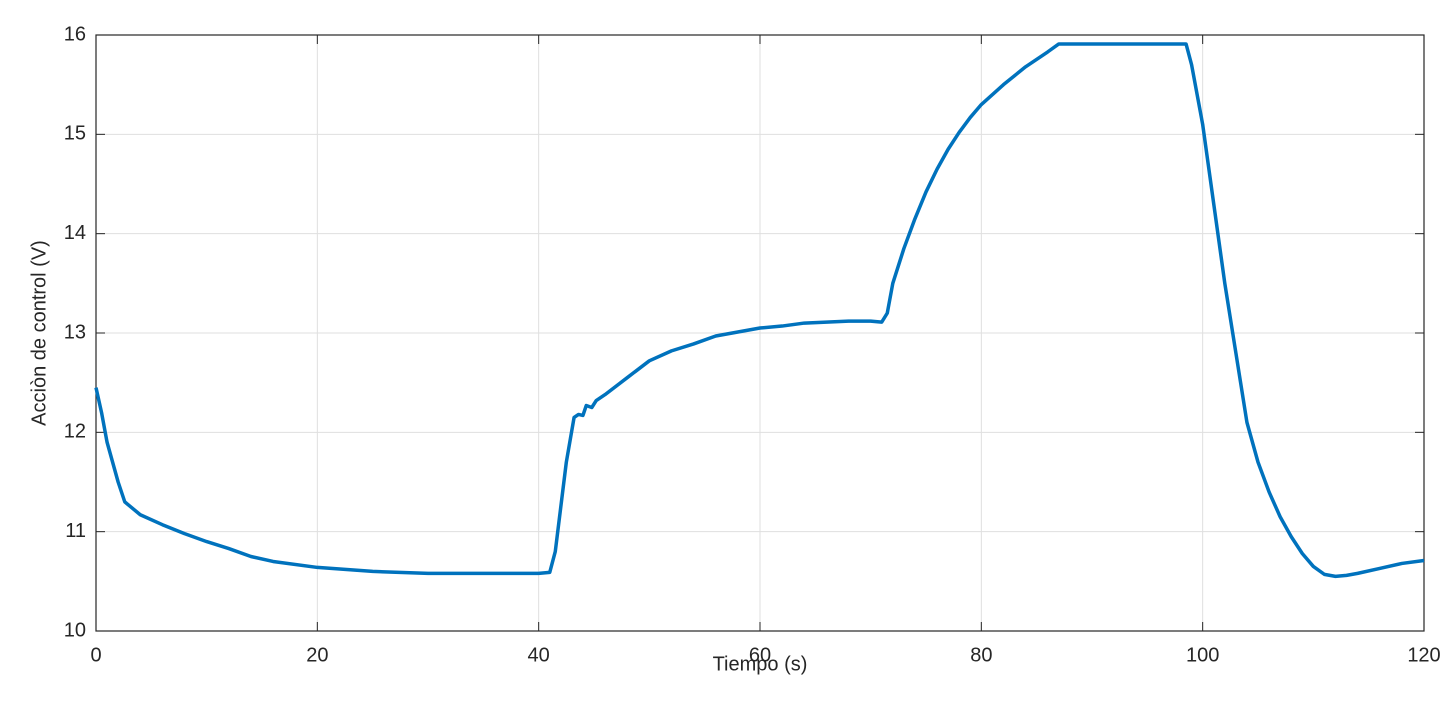 The image size is (1451, 709). What do you see at coordinates (317, 655) in the screenshot?
I see `x-tick-label: 20` at bounding box center [317, 655].